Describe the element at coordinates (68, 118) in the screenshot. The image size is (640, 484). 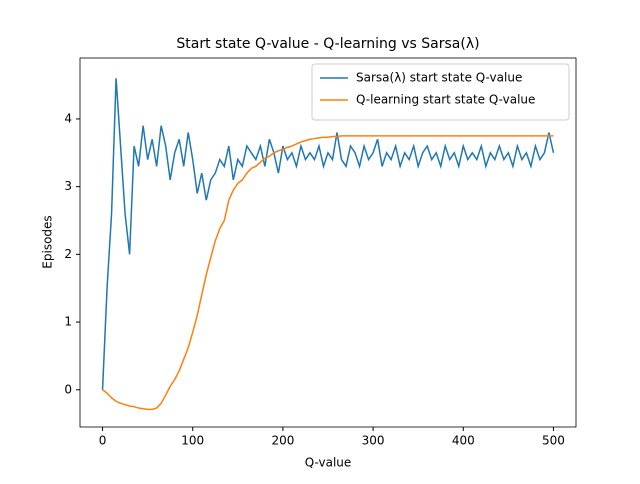
I see `y-tick-label: 4` at that location.